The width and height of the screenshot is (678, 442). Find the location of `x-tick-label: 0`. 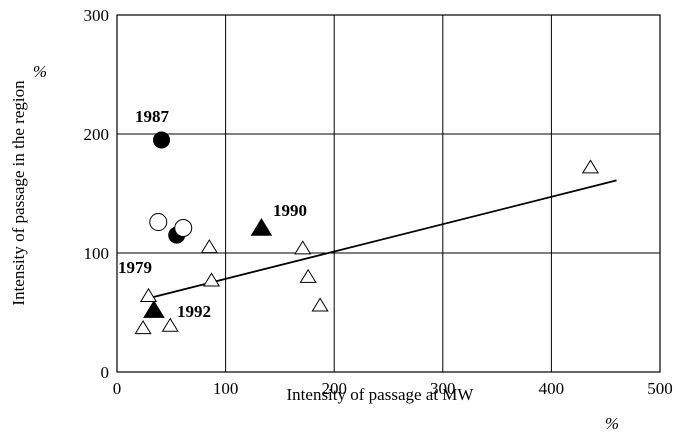

x-tick-label: 0 is located at coordinates (117, 388).